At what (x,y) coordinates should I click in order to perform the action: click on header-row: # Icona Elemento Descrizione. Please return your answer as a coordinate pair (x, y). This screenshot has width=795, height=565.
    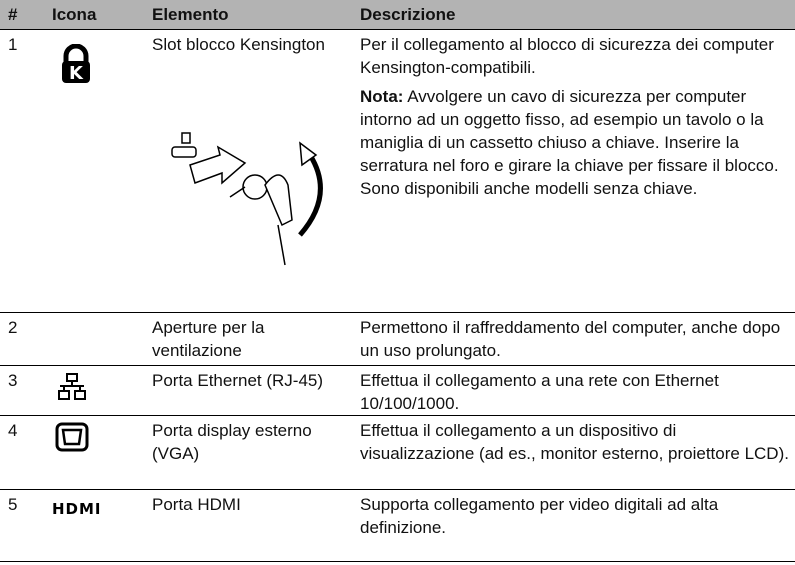
    Looking at the image, I should click on (397, 15).